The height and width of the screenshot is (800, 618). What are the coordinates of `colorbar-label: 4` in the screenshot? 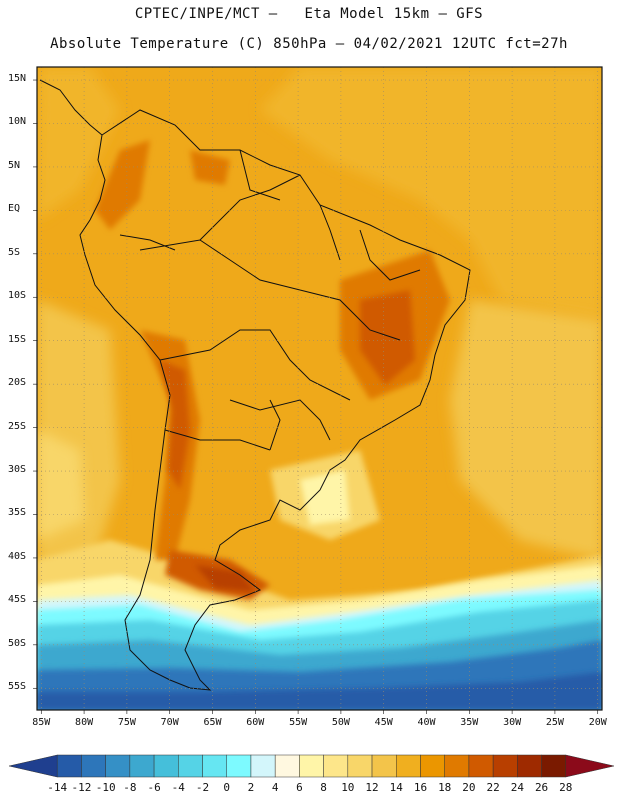 It's located at (275, 787).